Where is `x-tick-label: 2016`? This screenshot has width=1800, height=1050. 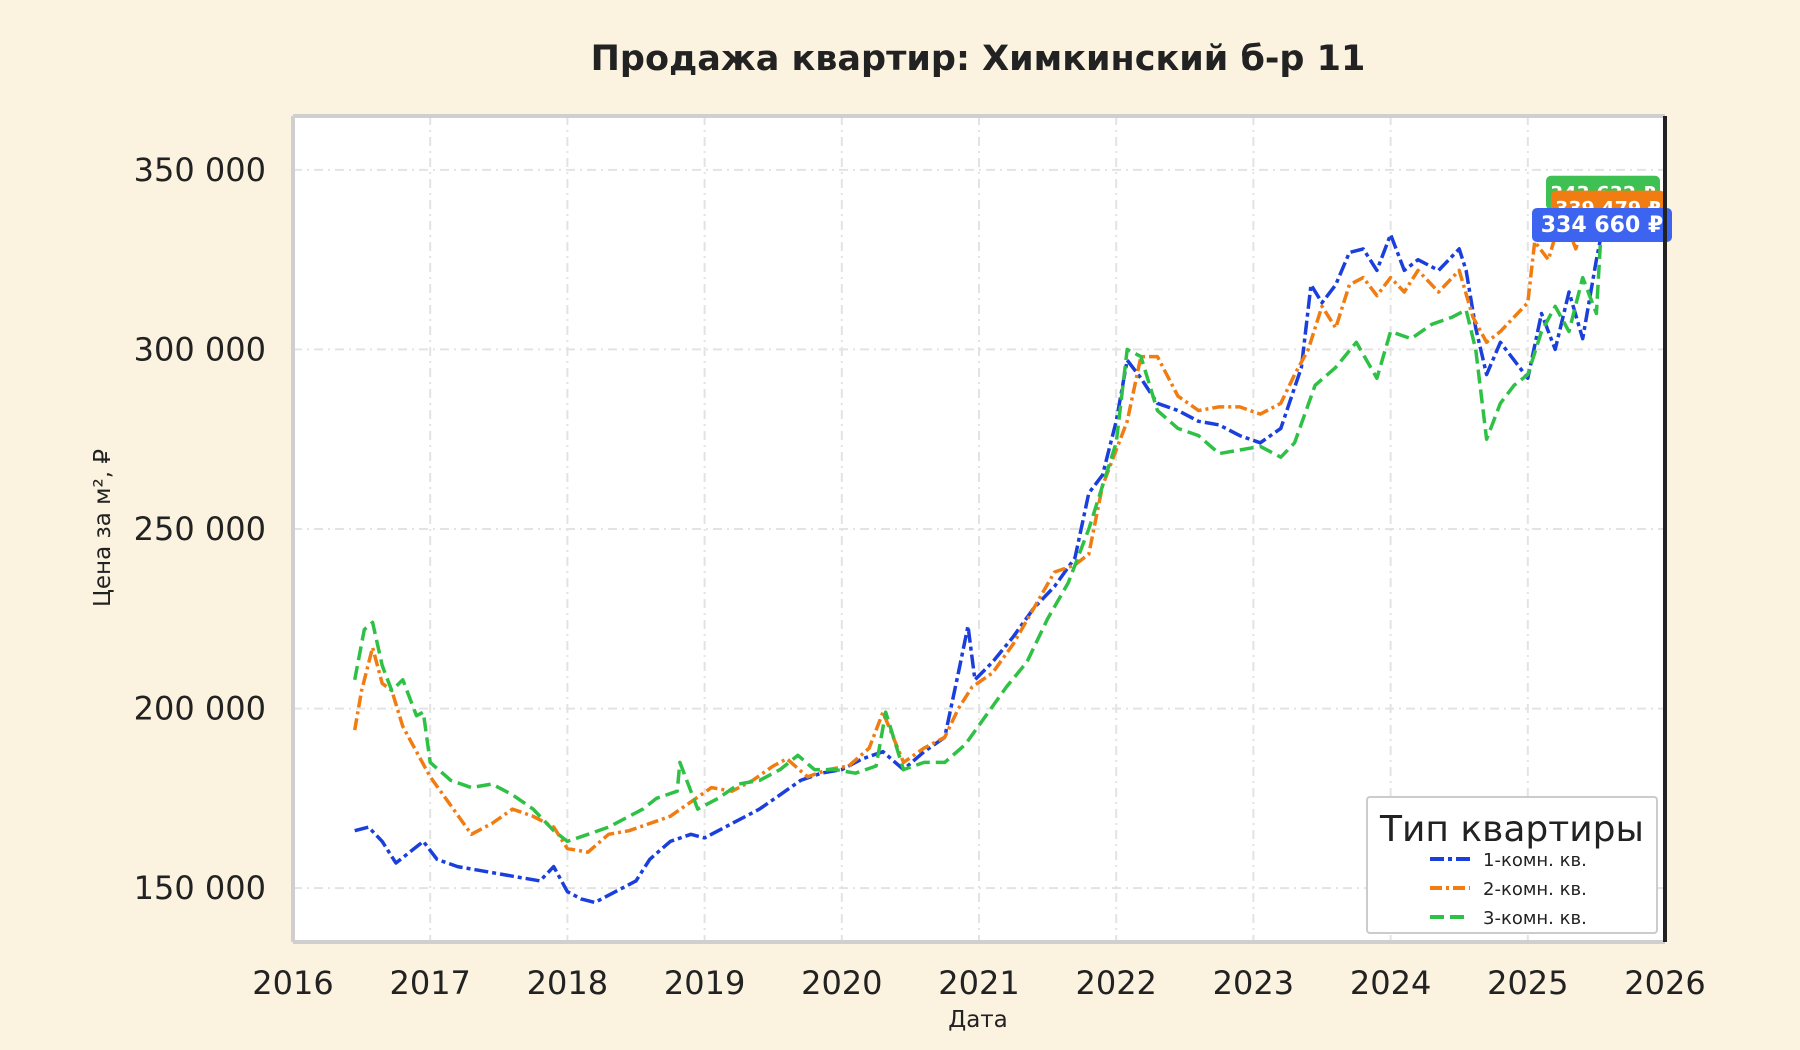 x-tick-label: 2016 is located at coordinates (292, 983).